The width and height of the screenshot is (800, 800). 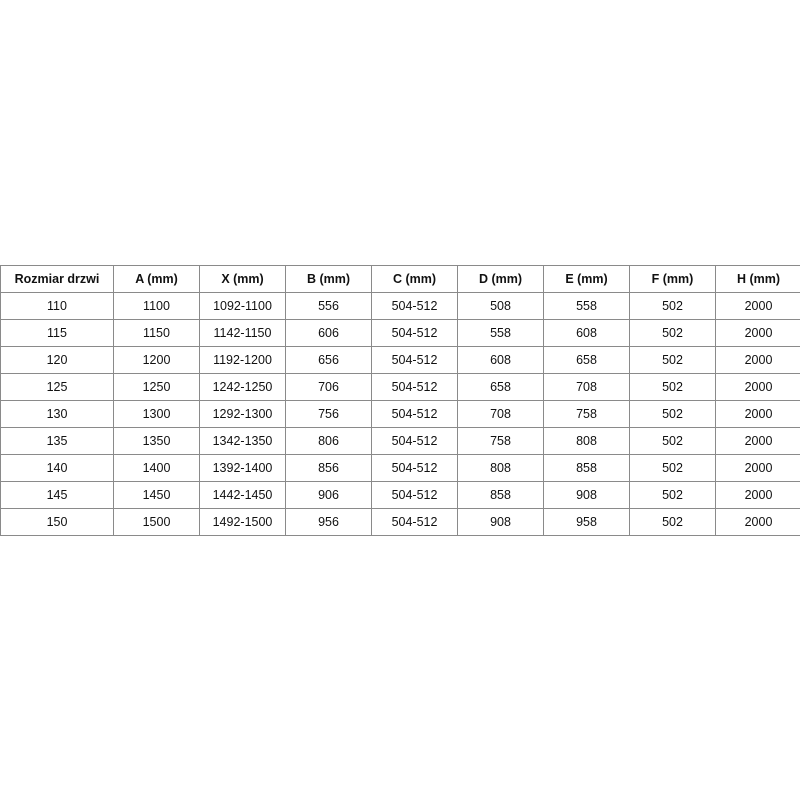 I want to click on table-row: 145 1450 1442-1450 906 504-512 858 908 502 2000, so click(x=400, y=495).